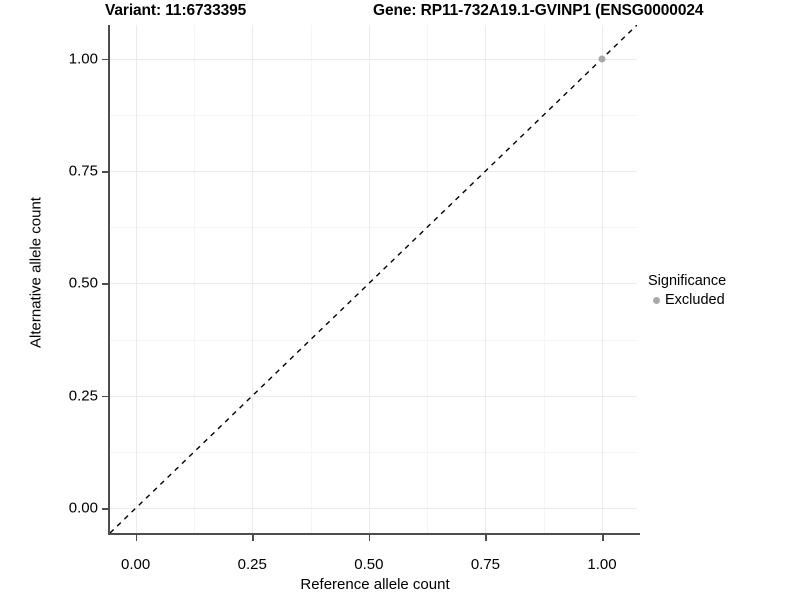 This screenshot has height=600, width=800. Describe the element at coordinates (83, 171) in the screenshot. I see `y-axis-tick-label: 0.75` at that location.